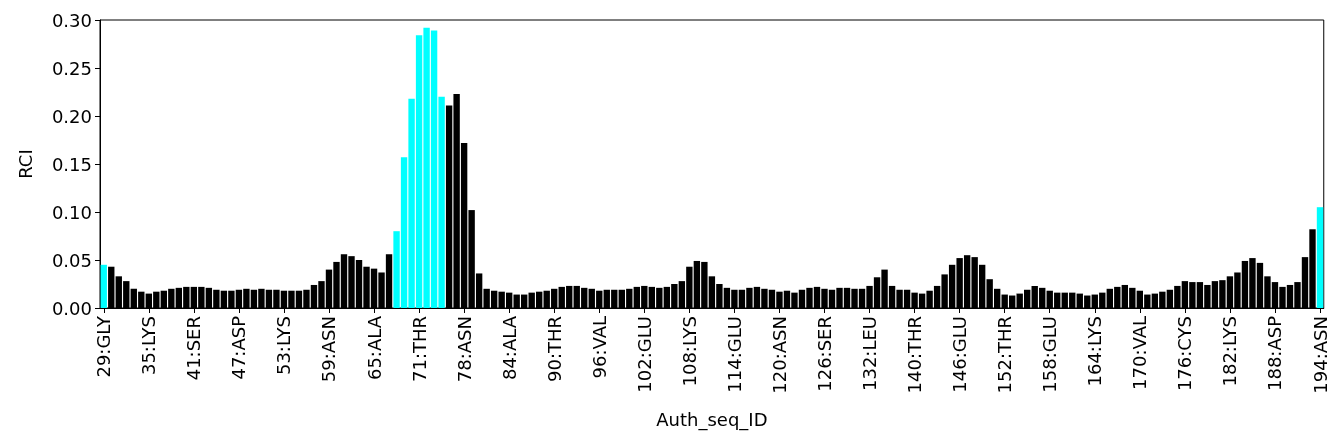 The width and height of the screenshot is (1337, 441). I want to click on y-tick-label: 0.30, so click(71, 20).